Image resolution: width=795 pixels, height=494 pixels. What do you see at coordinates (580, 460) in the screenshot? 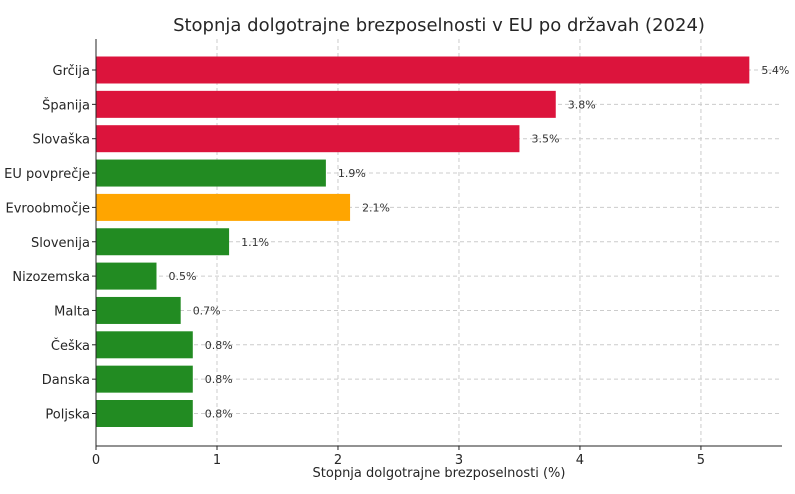
I see `x-tick-label: 4` at bounding box center [580, 460].